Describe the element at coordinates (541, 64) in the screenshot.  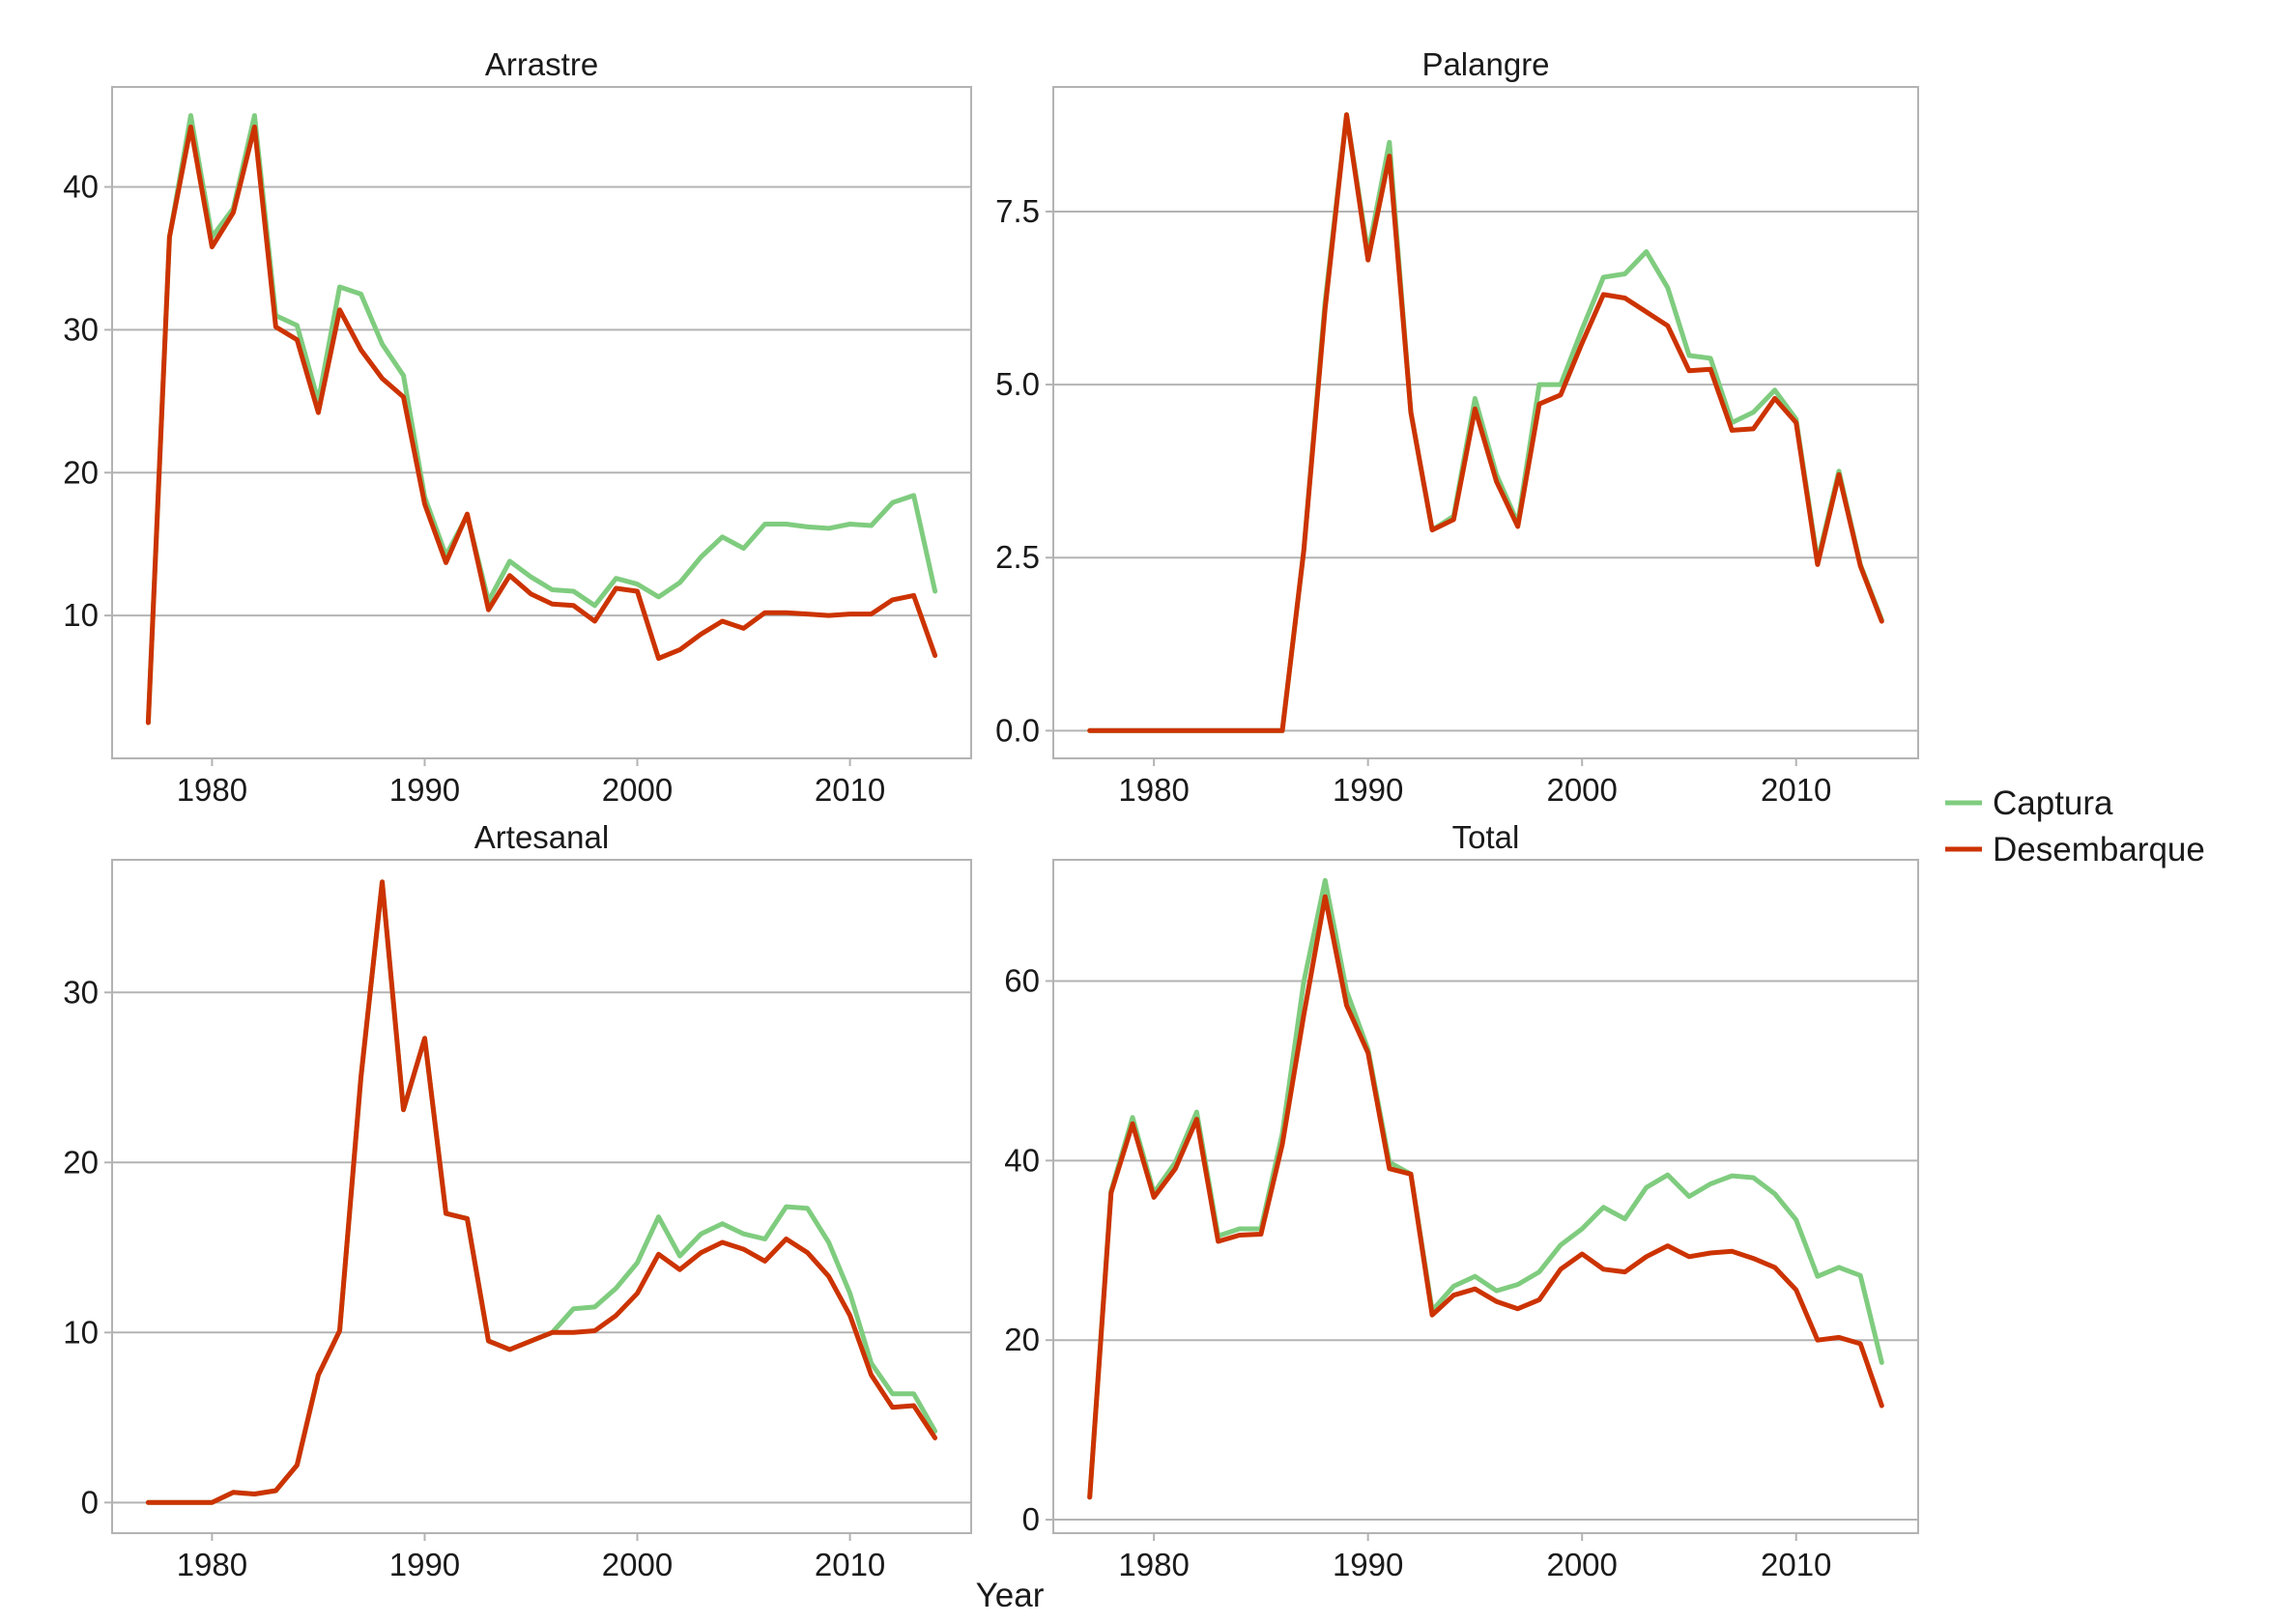
I see `panel-title-arrastre: Arrastre` at that location.